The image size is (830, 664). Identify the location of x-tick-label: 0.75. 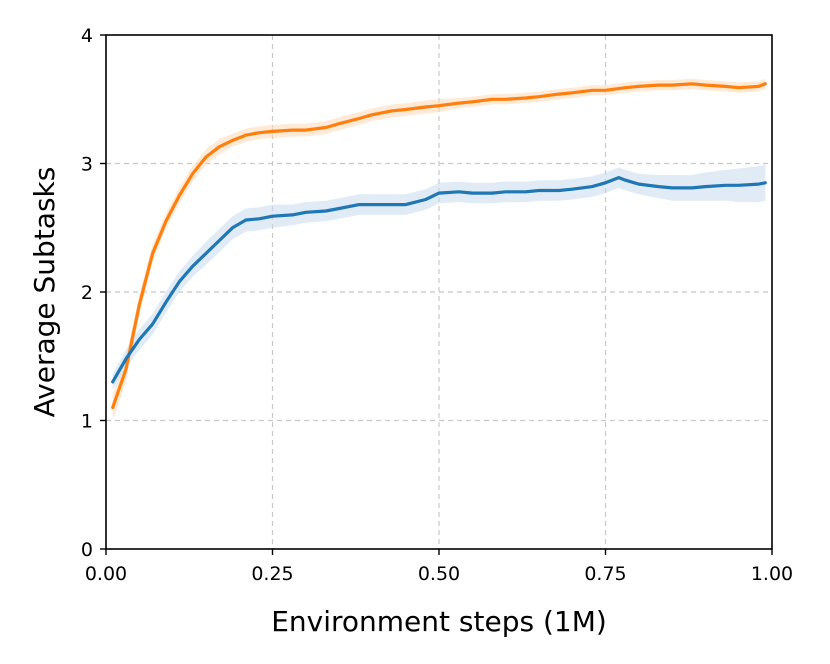
(605, 574).